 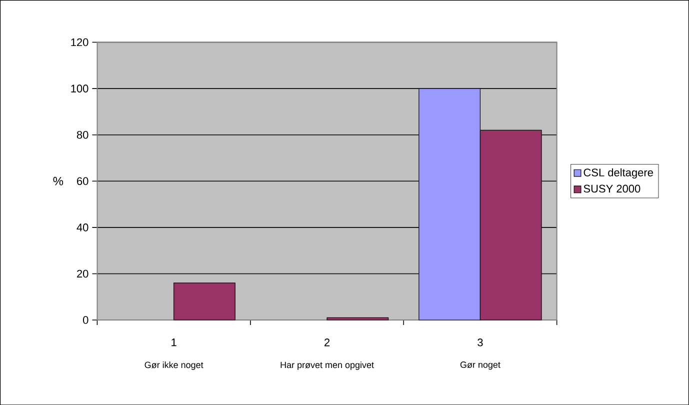 I want to click on x-tick-label: 3, so click(x=480, y=342).